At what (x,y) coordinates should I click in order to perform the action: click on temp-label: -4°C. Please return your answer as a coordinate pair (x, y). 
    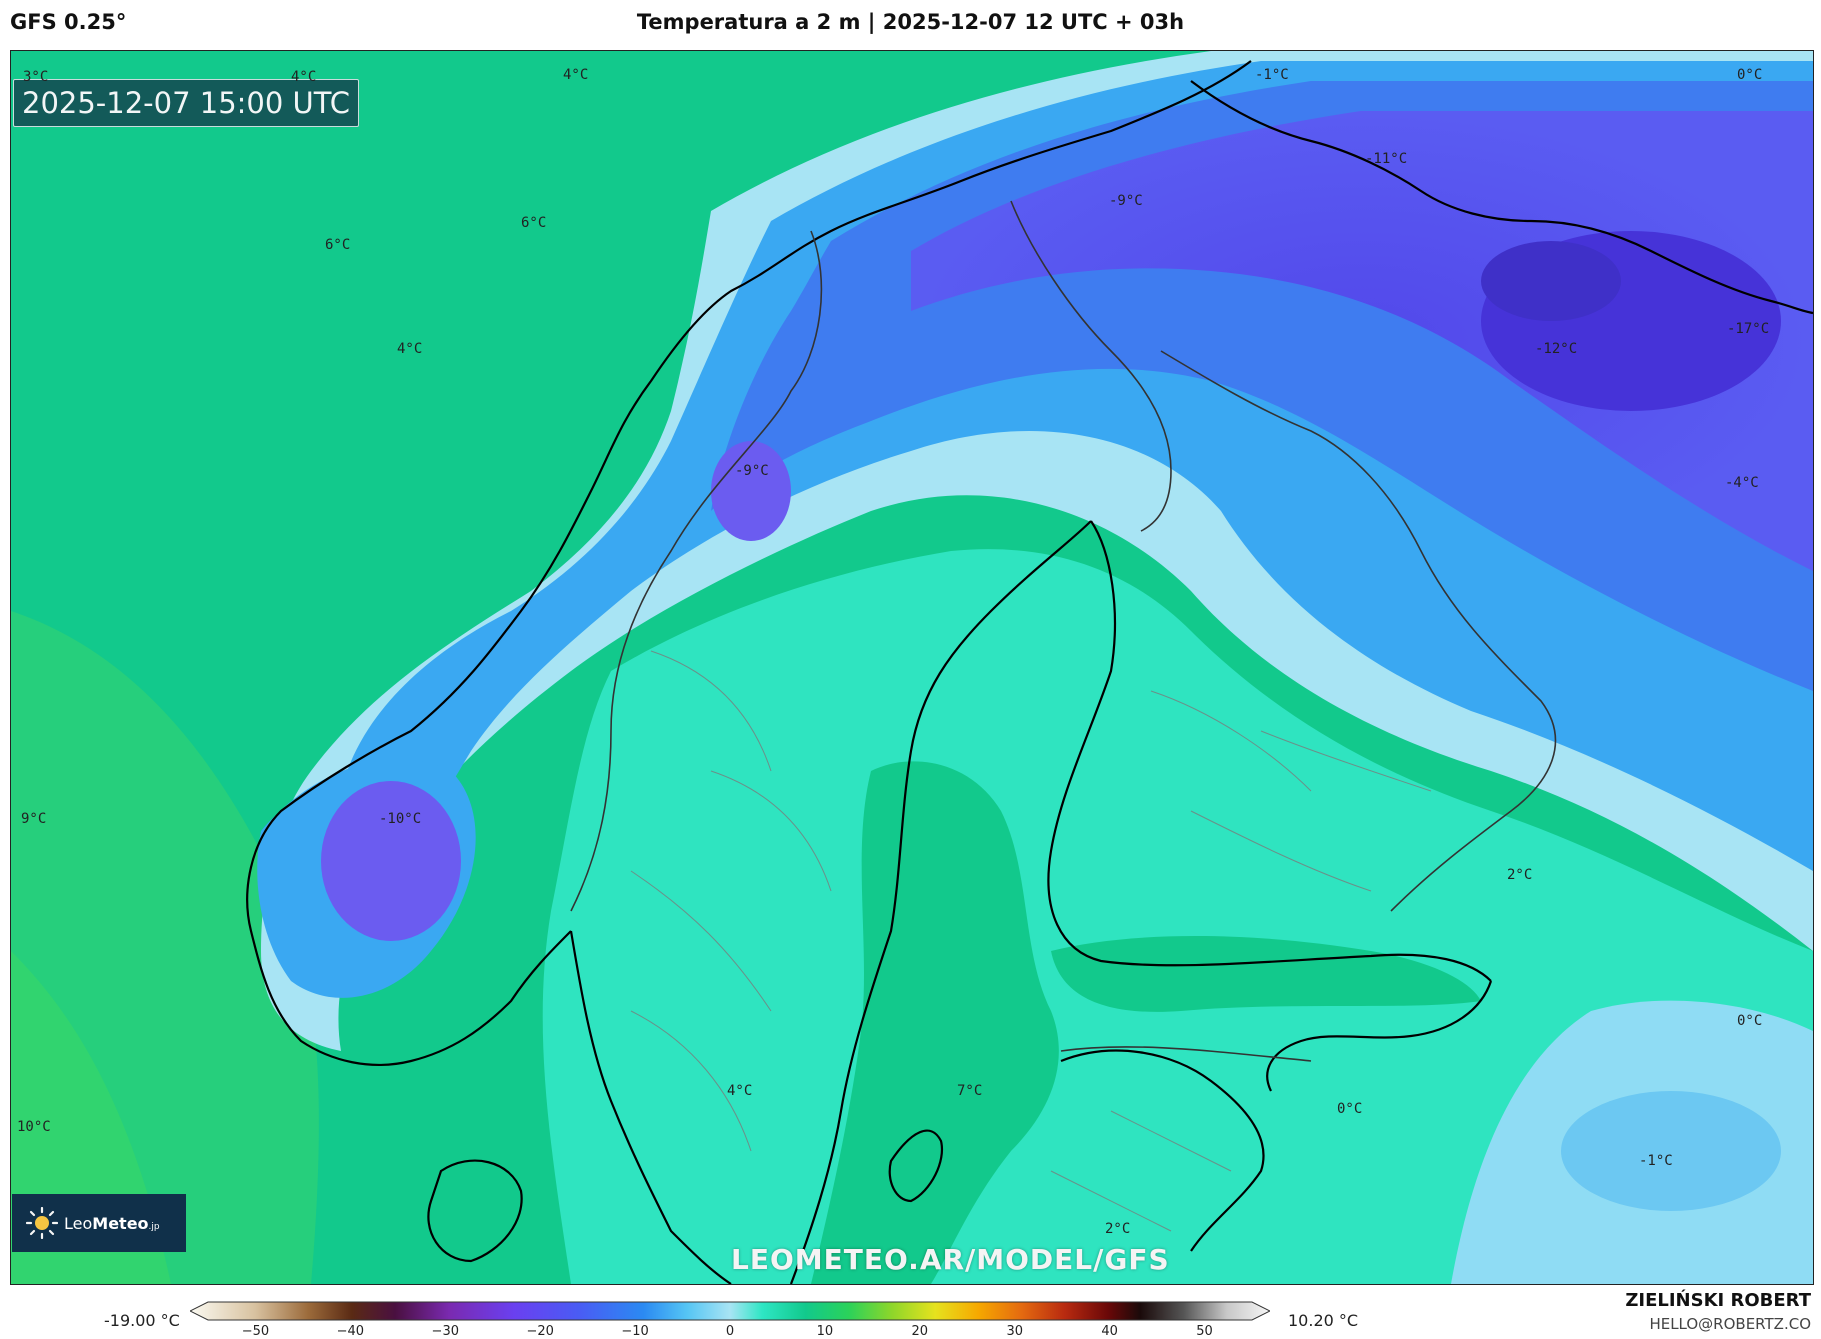
    Looking at the image, I should click on (1742, 483).